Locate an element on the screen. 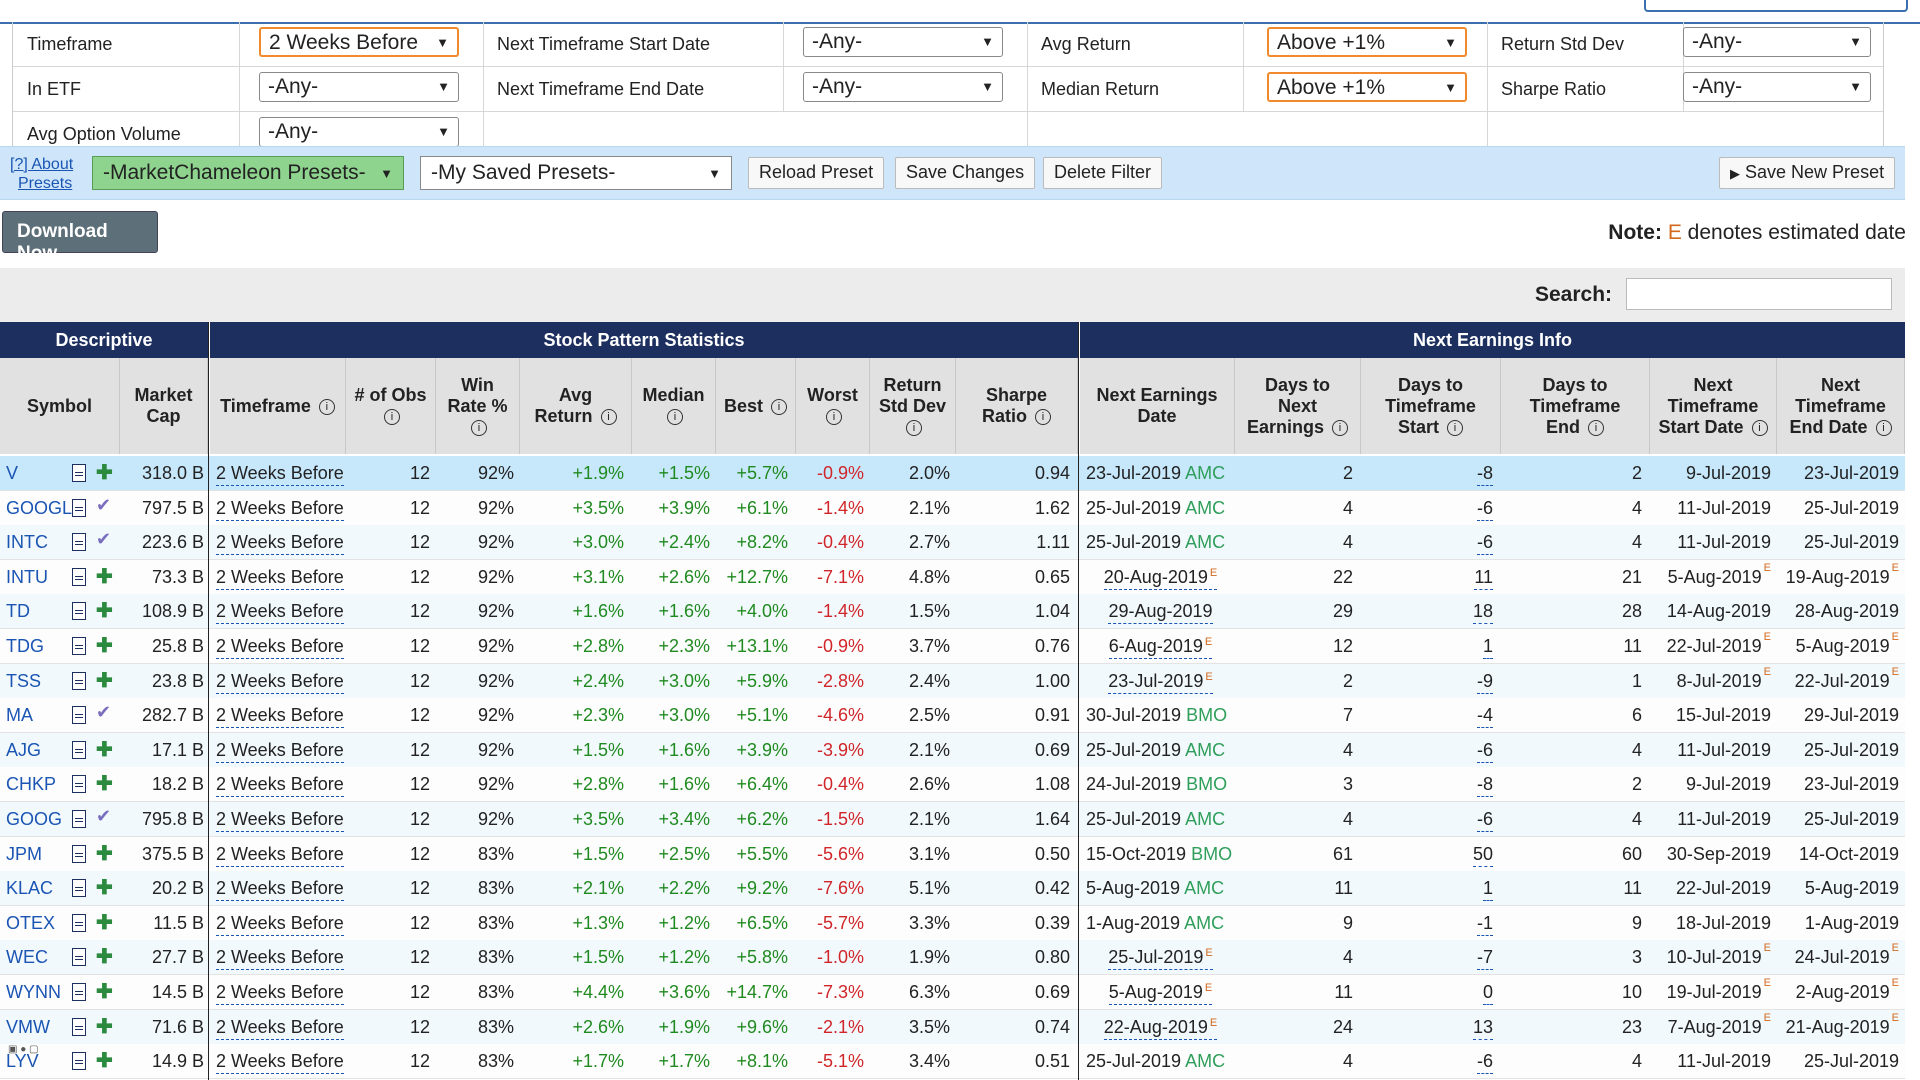 The image size is (1920, 1080). earnings-date: 5-Aug-2019 E is located at coordinates (1160, 992).